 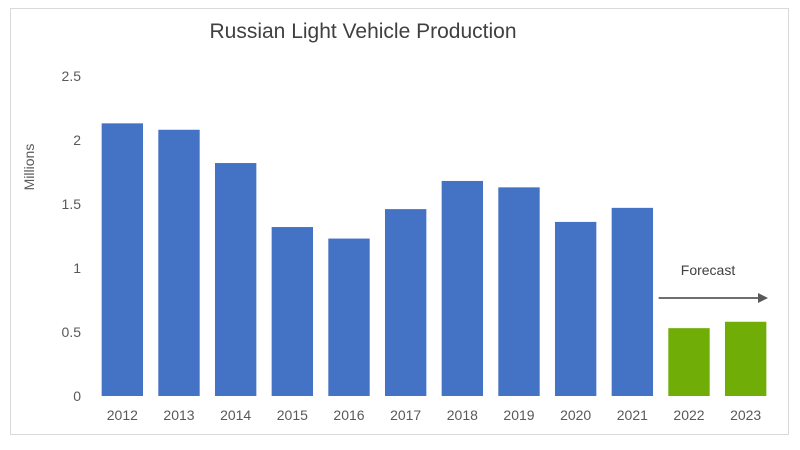 What do you see at coordinates (348, 415) in the screenshot?
I see `x-tick-label: 2016` at bounding box center [348, 415].